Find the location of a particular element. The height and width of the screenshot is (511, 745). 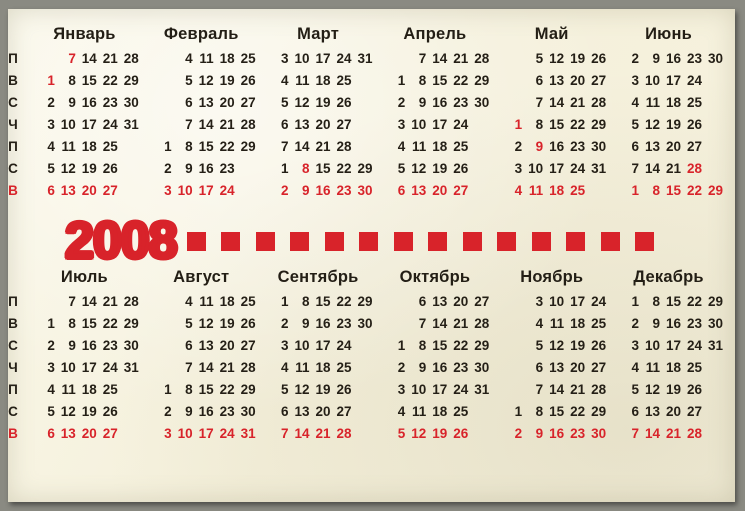

day-cell: 21 is located at coordinates (110, 301).